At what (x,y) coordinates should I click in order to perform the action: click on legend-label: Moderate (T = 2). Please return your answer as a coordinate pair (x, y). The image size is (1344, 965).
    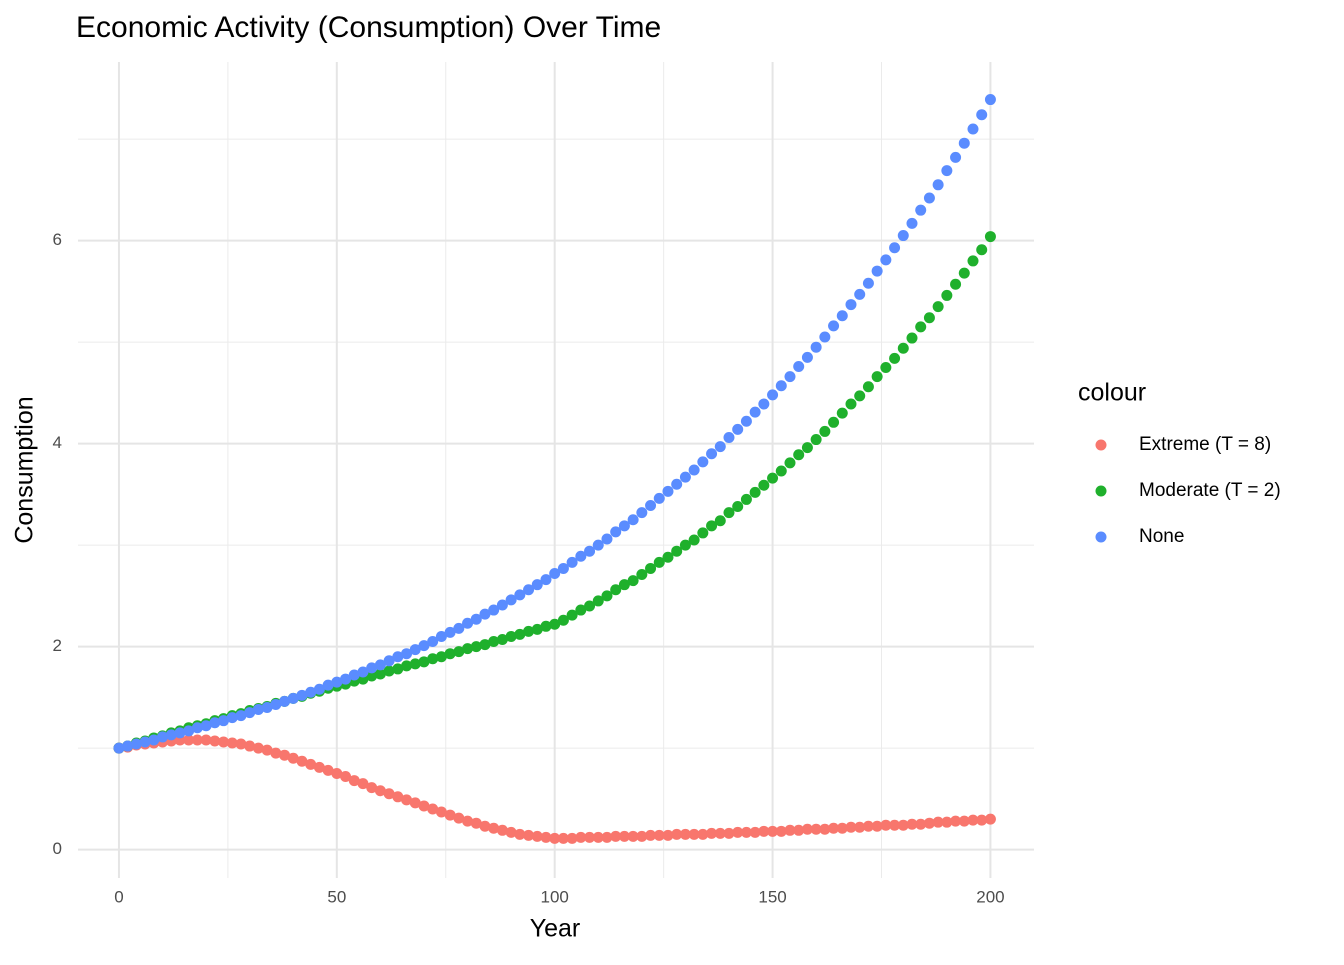
    Looking at the image, I should click on (1210, 490).